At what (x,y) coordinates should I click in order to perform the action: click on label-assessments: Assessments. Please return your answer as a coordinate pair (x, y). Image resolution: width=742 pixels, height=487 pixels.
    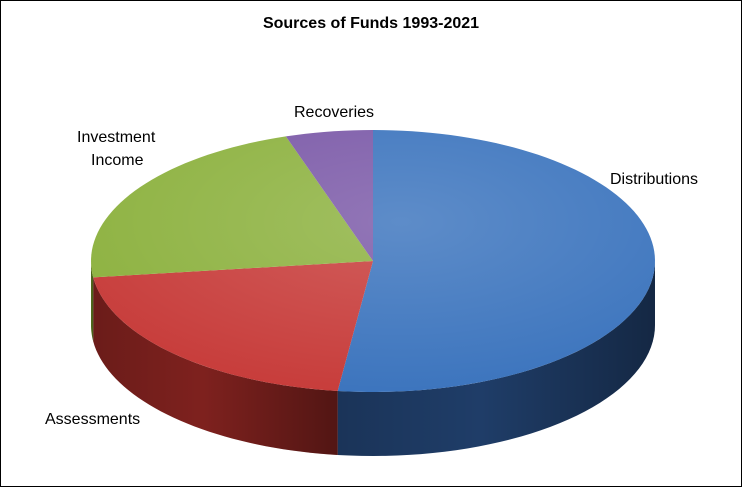
    Looking at the image, I should click on (93, 419).